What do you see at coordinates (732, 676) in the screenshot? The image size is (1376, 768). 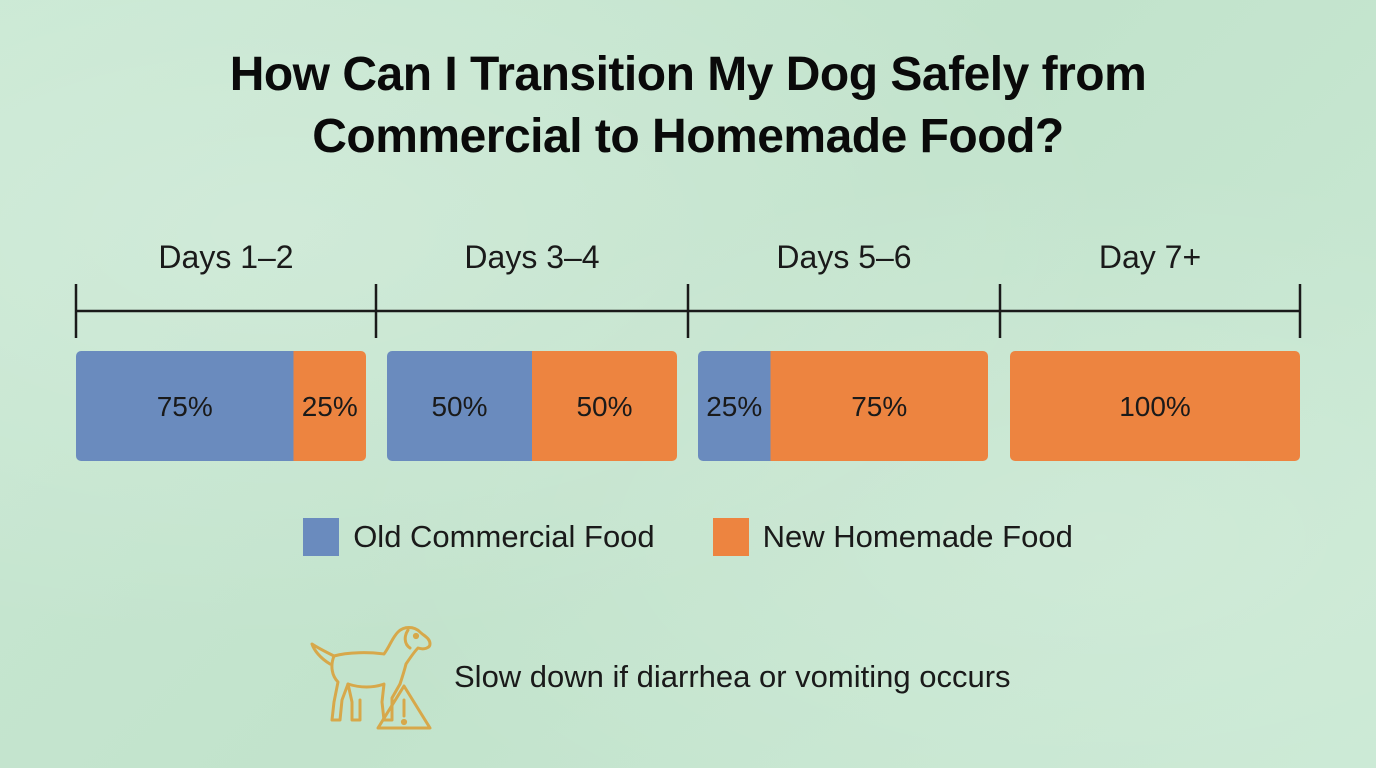 I see `warning-text: Slow down if diarrhea or vomiting occurs` at bounding box center [732, 676].